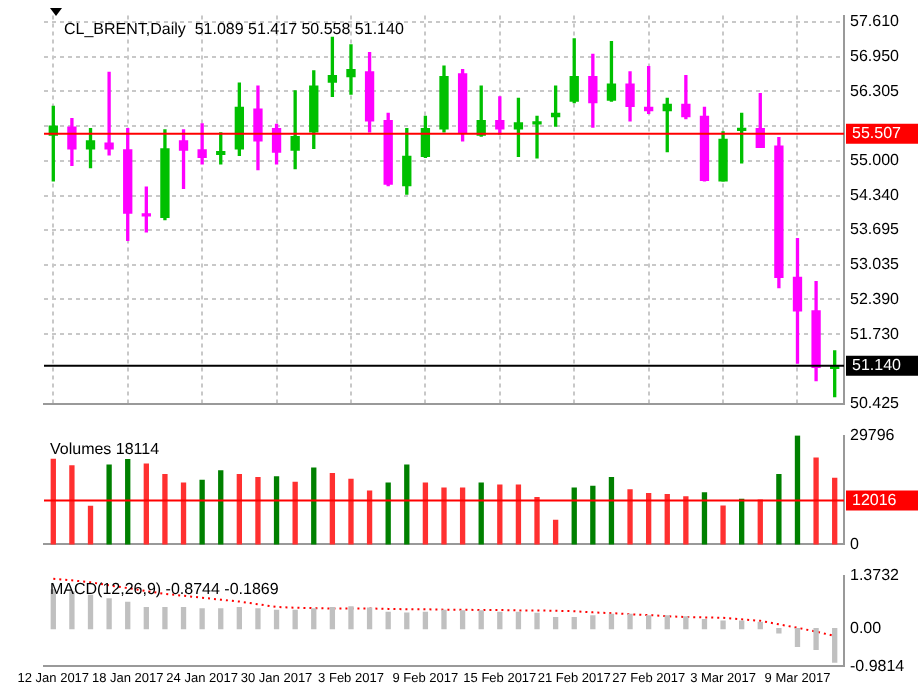 The height and width of the screenshot is (690, 920). I want to click on chart-title: Volumes 18114, so click(105, 449).